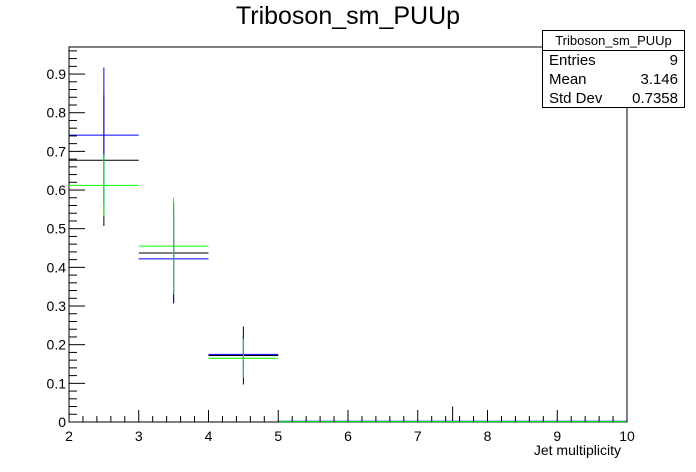 This screenshot has height=472, width=696. What do you see at coordinates (209, 436) in the screenshot?
I see `x-tick-label: 4` at bounding box center [209, 436].